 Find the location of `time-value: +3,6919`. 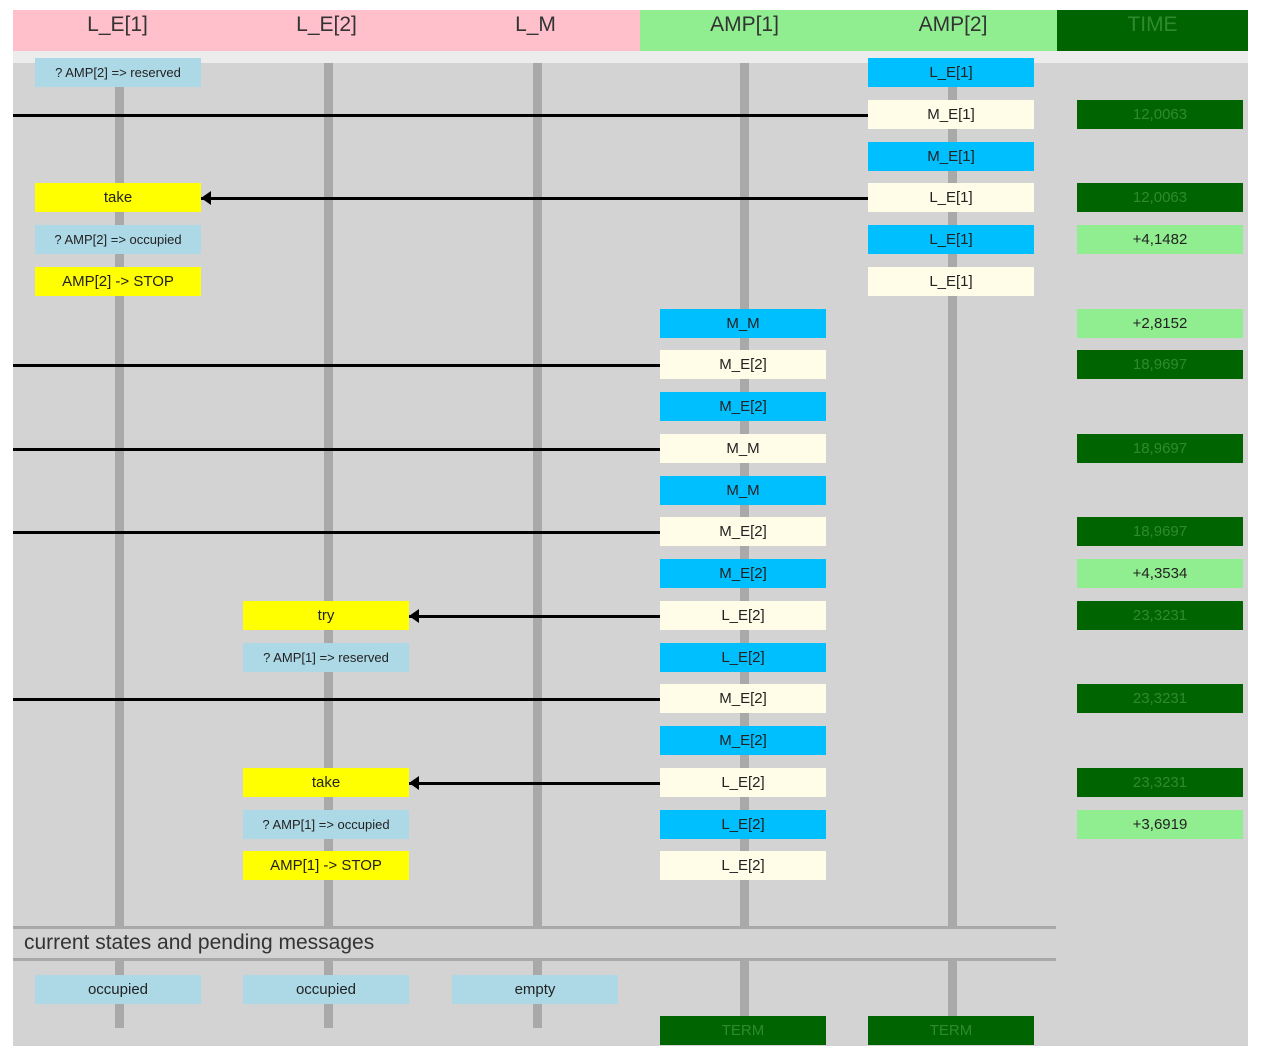

time-value: +3,6919 is located at coordinates (1160, 824).